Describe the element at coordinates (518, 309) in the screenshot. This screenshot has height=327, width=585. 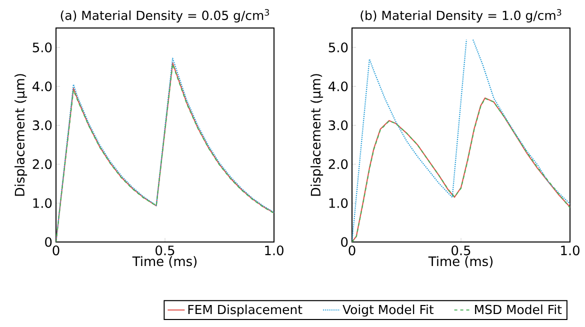
I see `legend-label: MSD Model Fit` at that location.